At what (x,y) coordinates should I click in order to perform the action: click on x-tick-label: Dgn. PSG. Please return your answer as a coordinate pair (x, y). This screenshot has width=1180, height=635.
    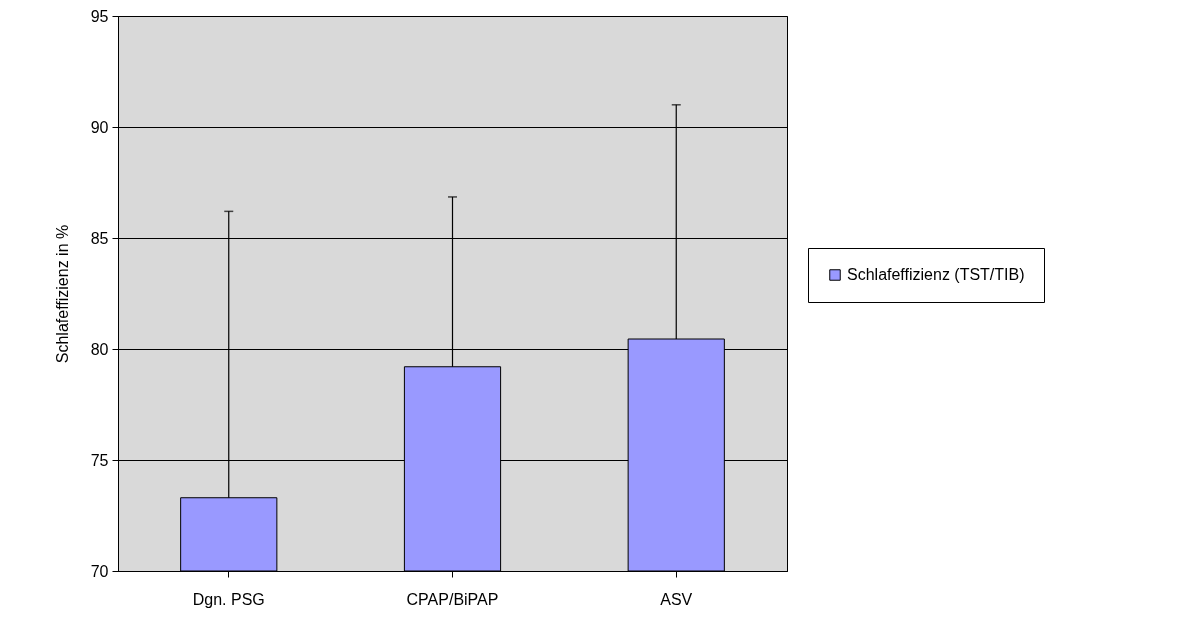
    Looking at the image, I should click on (228, 599).